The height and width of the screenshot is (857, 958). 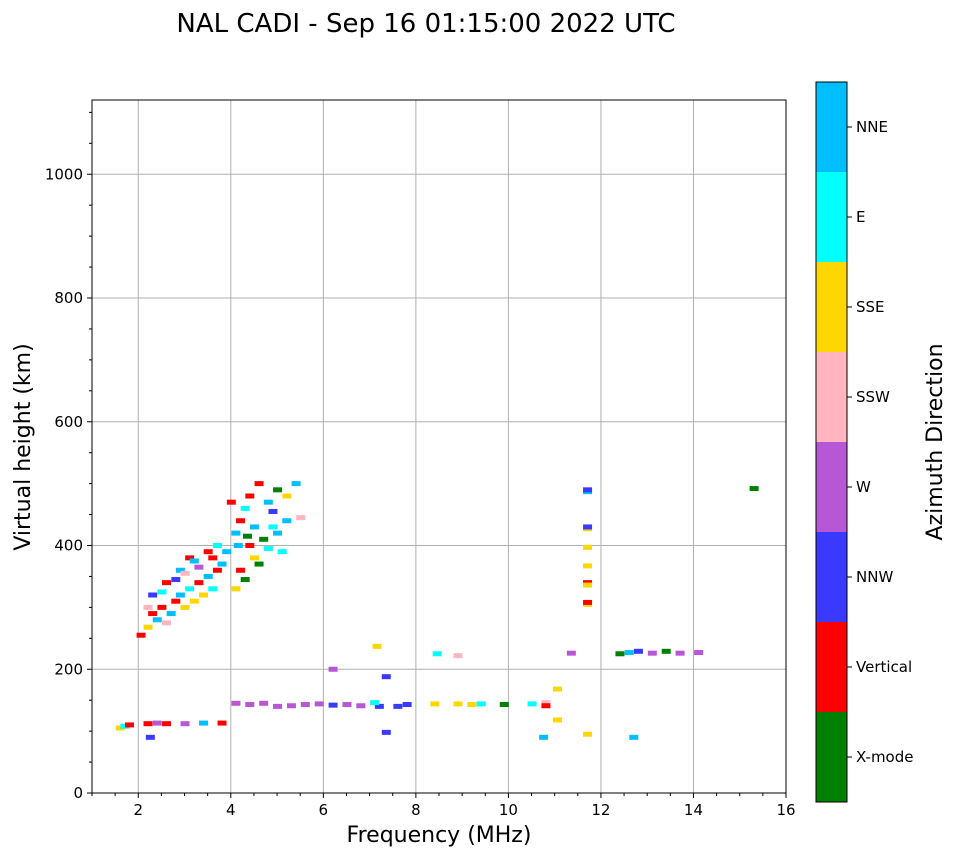 I want to click on x-tick-label: 12, so click(x=600, y=810).